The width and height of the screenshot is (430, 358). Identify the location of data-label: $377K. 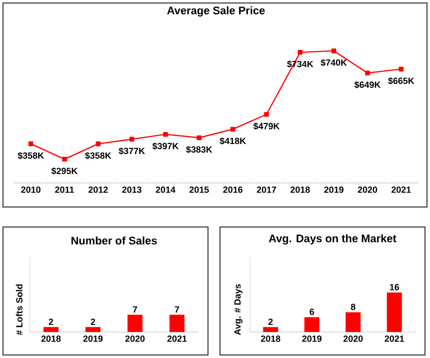
(131, 151).